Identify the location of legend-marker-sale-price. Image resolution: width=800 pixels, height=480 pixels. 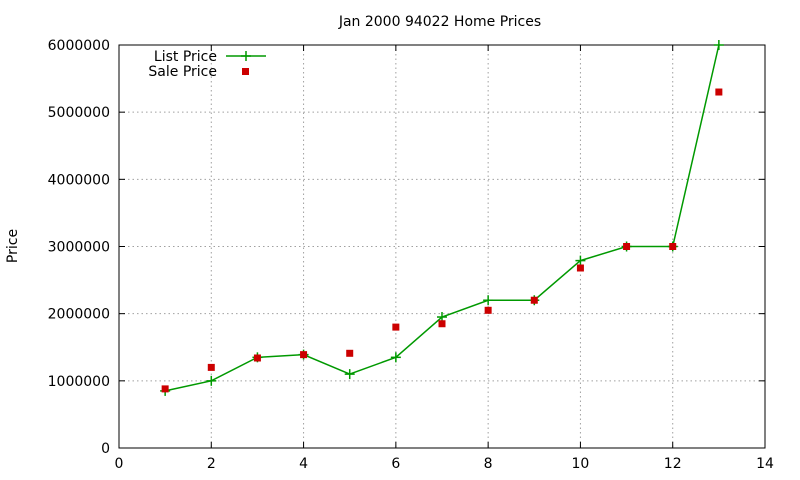
(245, 71).